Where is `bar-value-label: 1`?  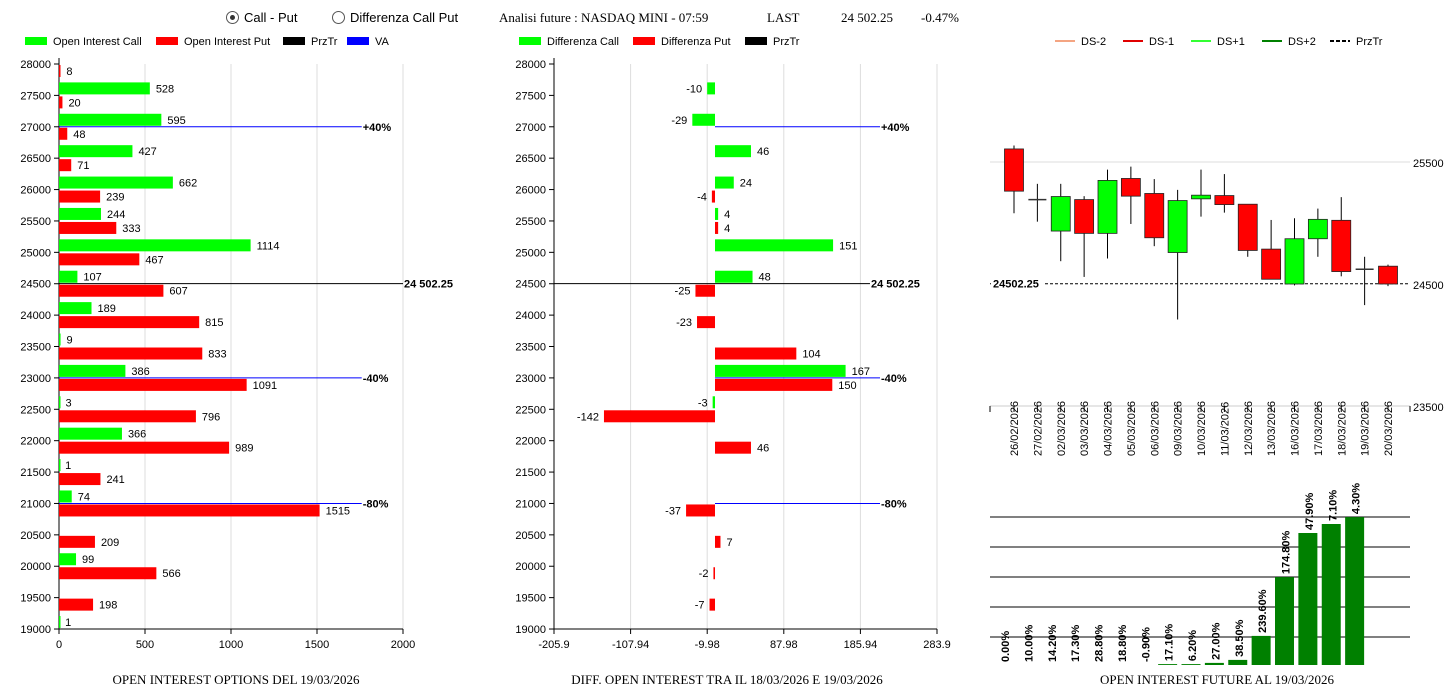 bar-value-label: 1 is located at coordinates (68, 466).